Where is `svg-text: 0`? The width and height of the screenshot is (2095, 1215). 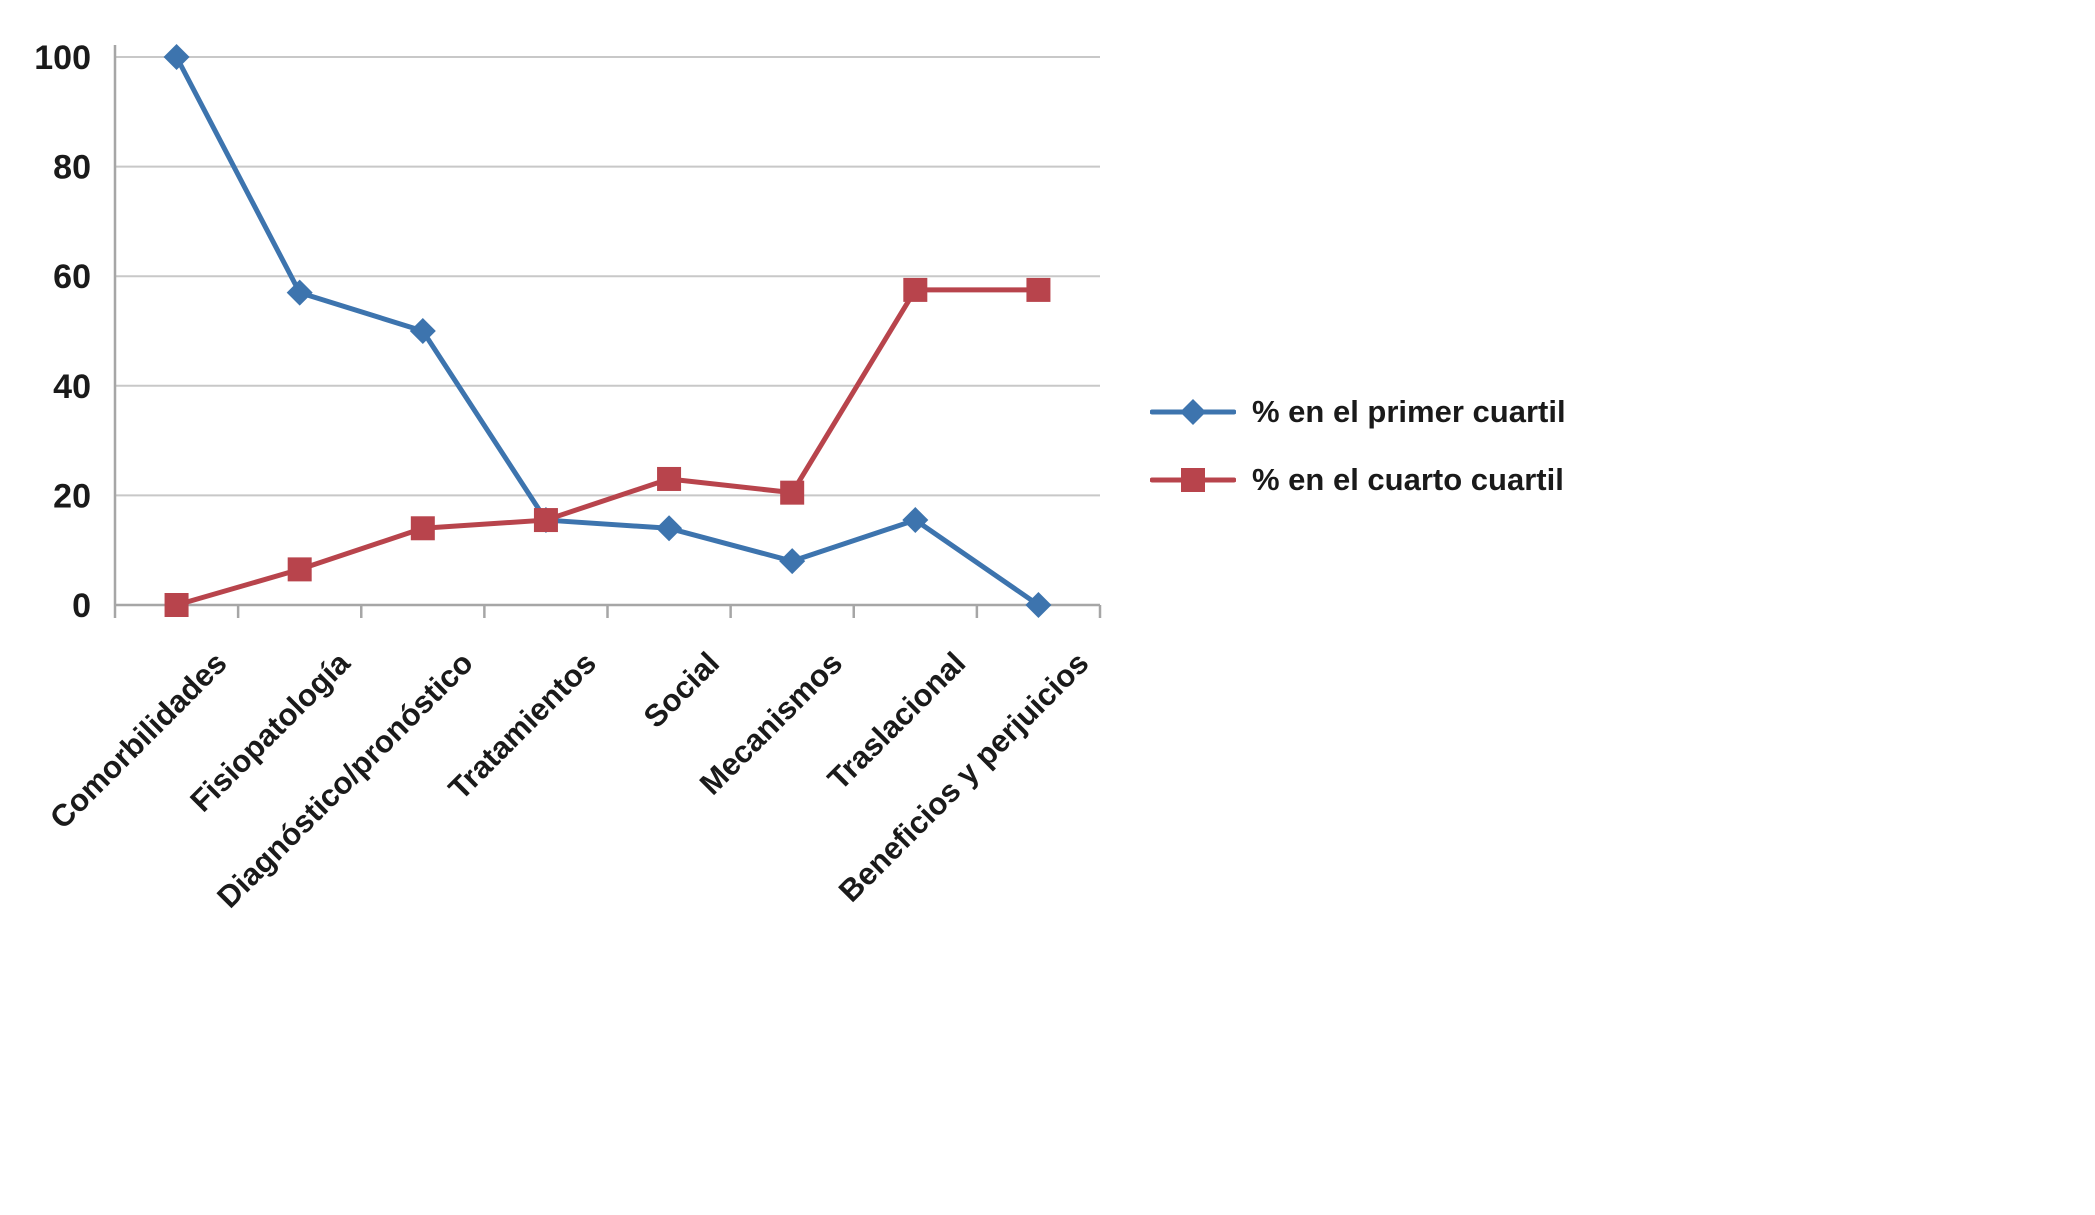 svg-text: 0 is located at coordinates (81, 606).